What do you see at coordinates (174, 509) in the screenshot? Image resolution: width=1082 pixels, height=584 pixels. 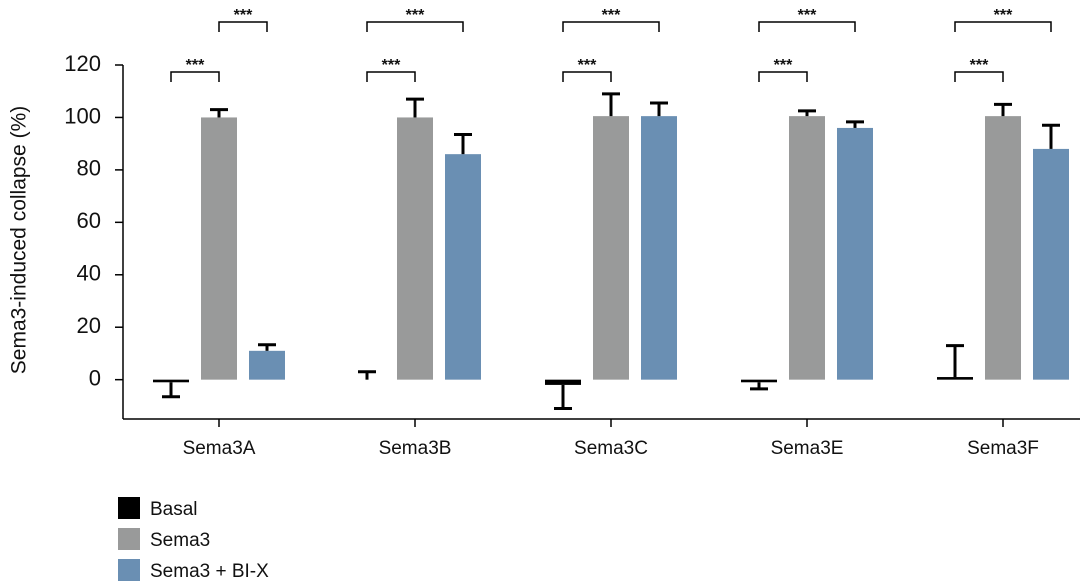 I see `legend-label: Basal` at bounding box center [174, 509].